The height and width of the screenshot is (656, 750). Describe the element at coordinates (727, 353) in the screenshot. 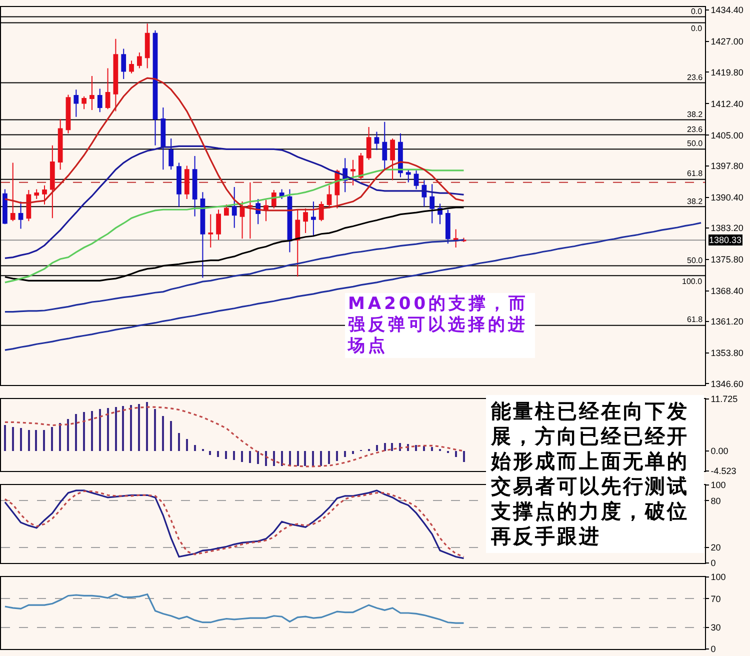

I see `y-tick-label: 1353.80` at that location.